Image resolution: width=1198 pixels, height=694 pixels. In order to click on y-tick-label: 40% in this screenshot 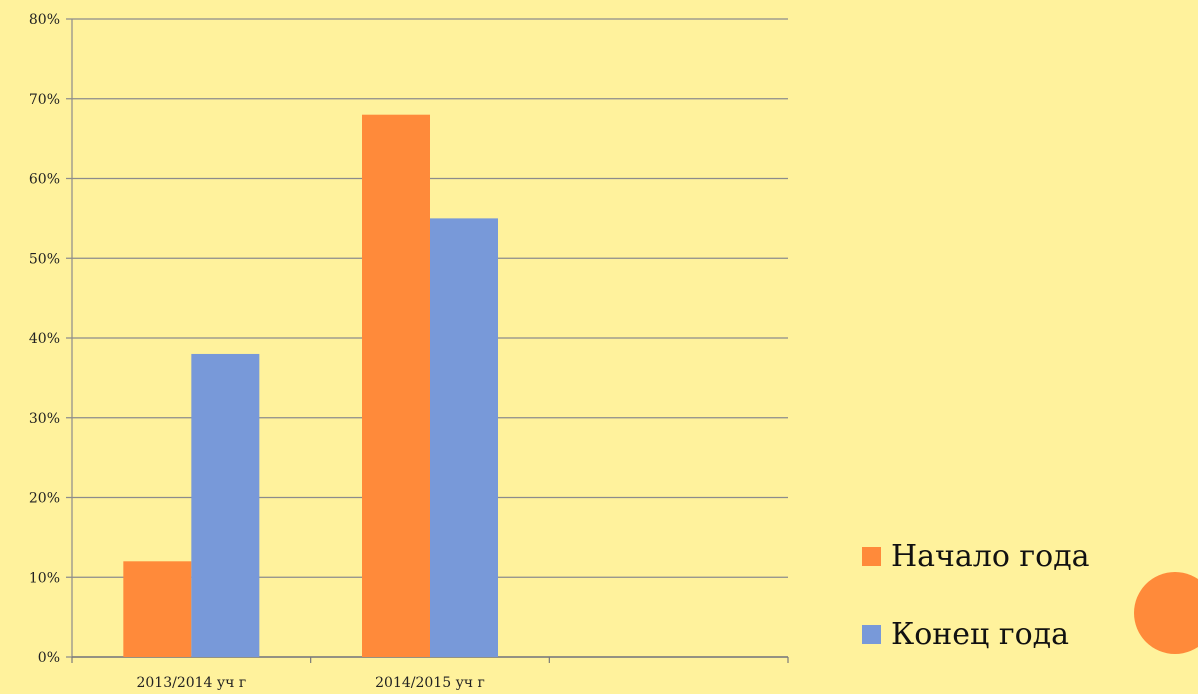, I will do `click(44, 339)`.